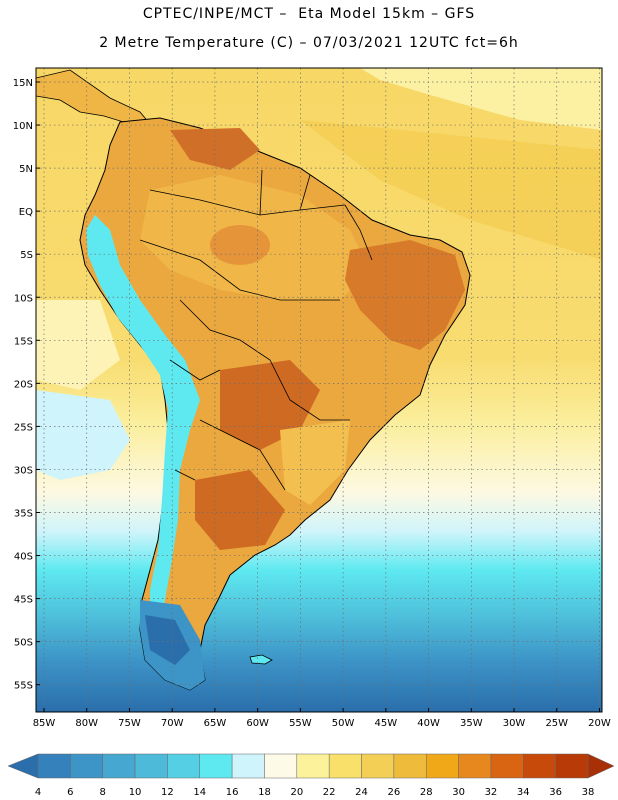 This screenshot has width=618, height=800. Describe the element at coordinates (315, 462) in the screenshot. I see `south-brazil-mild` at that location.